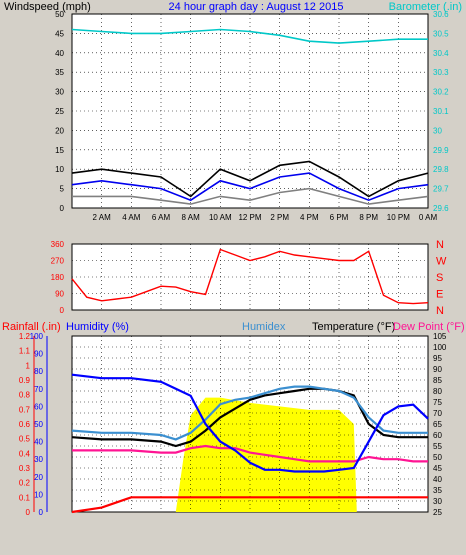 This screenshot has height=555, width=466. I want to click on humidity-tick-label: 60, so click(38, 406).